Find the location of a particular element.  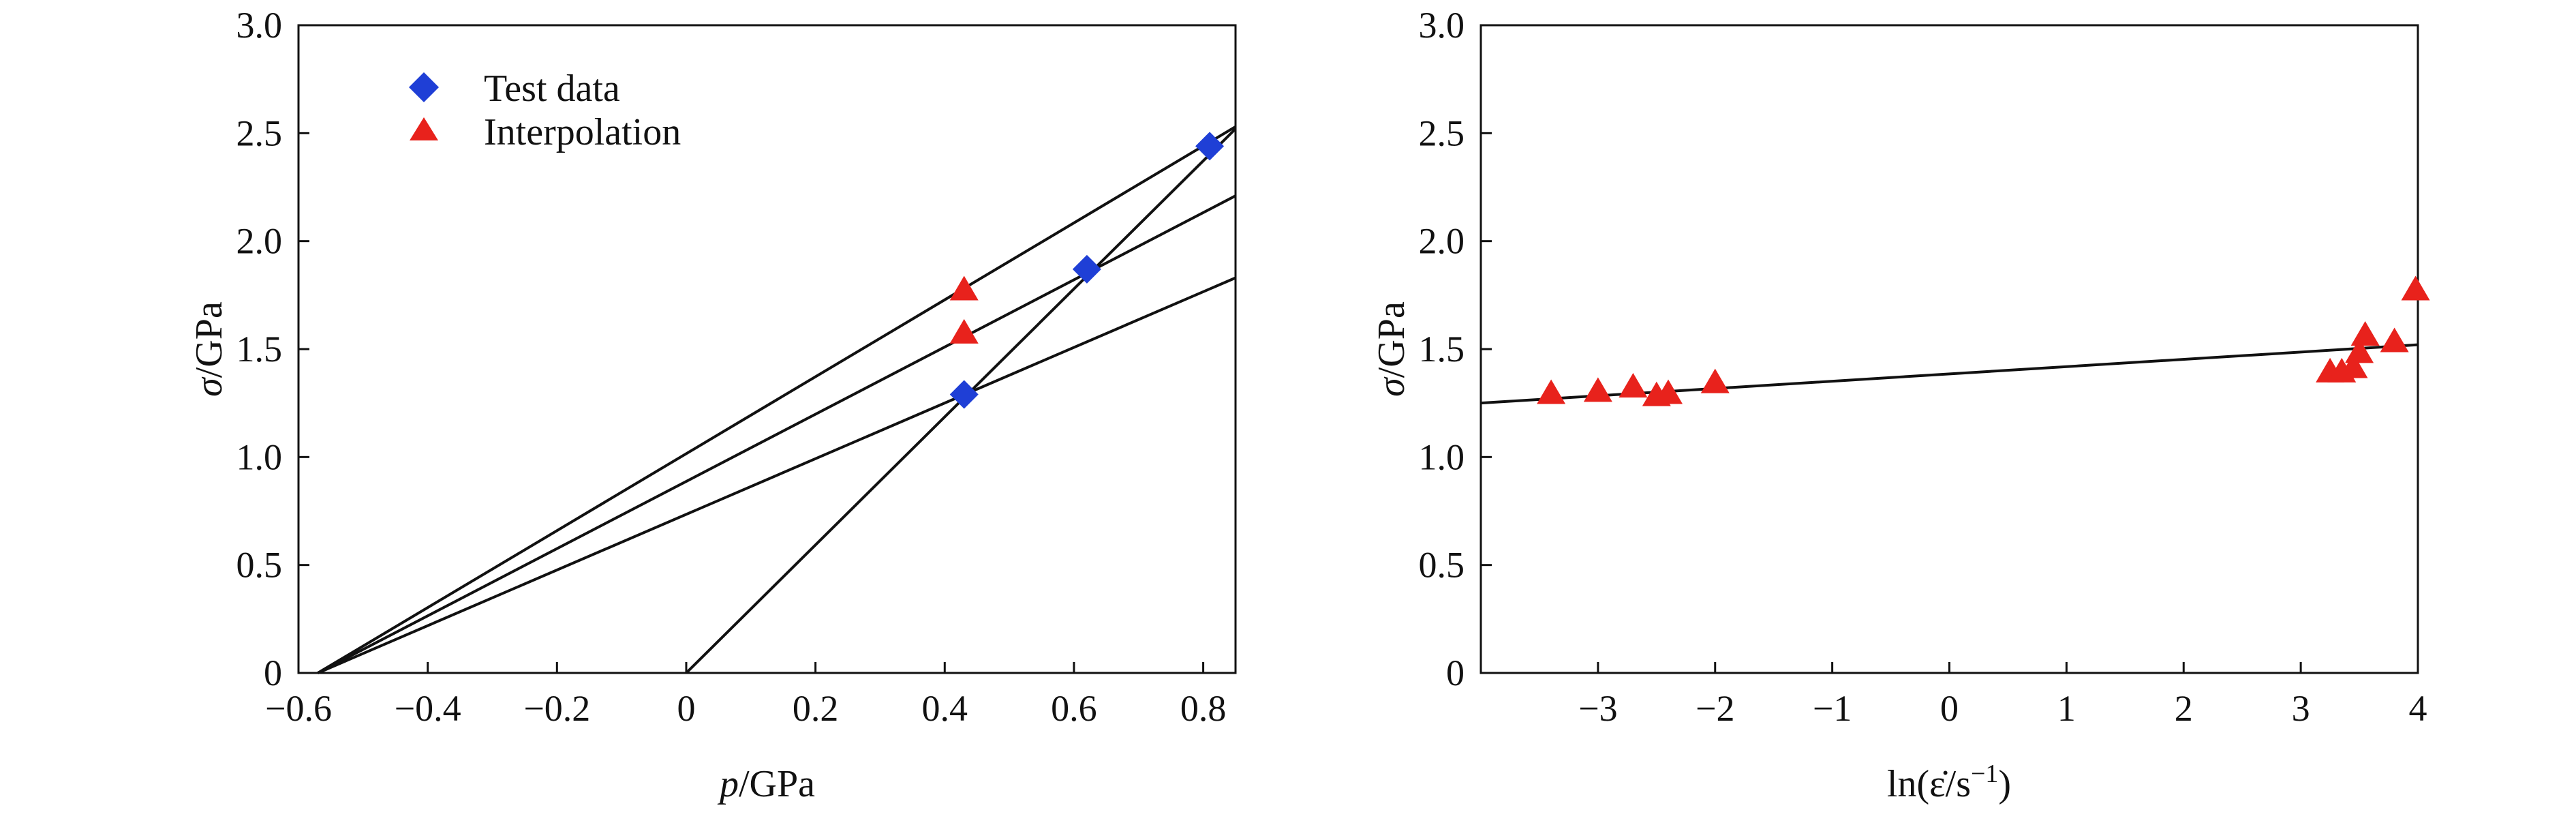

left-markers is located at coordinates (1087, 270).